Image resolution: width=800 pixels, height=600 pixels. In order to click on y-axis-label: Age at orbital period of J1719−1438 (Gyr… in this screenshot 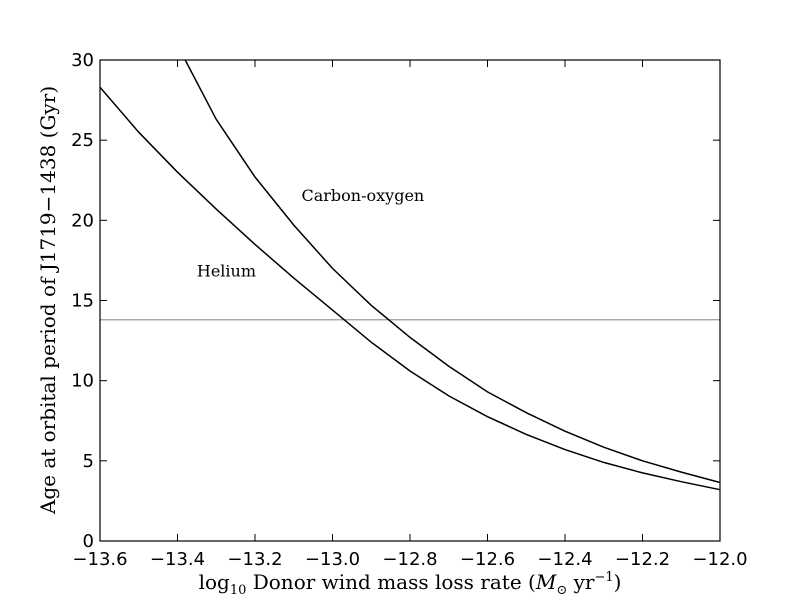, I will do `click(48, 300)`.